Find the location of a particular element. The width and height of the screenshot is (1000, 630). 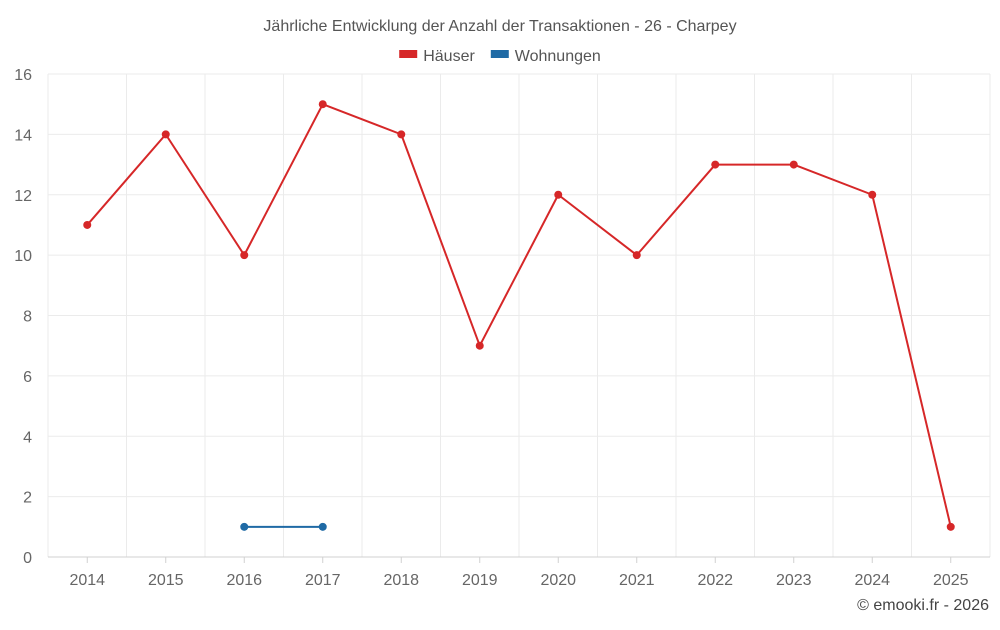

legend: Häuser Wohnungen is located at coordinates (500, 56).